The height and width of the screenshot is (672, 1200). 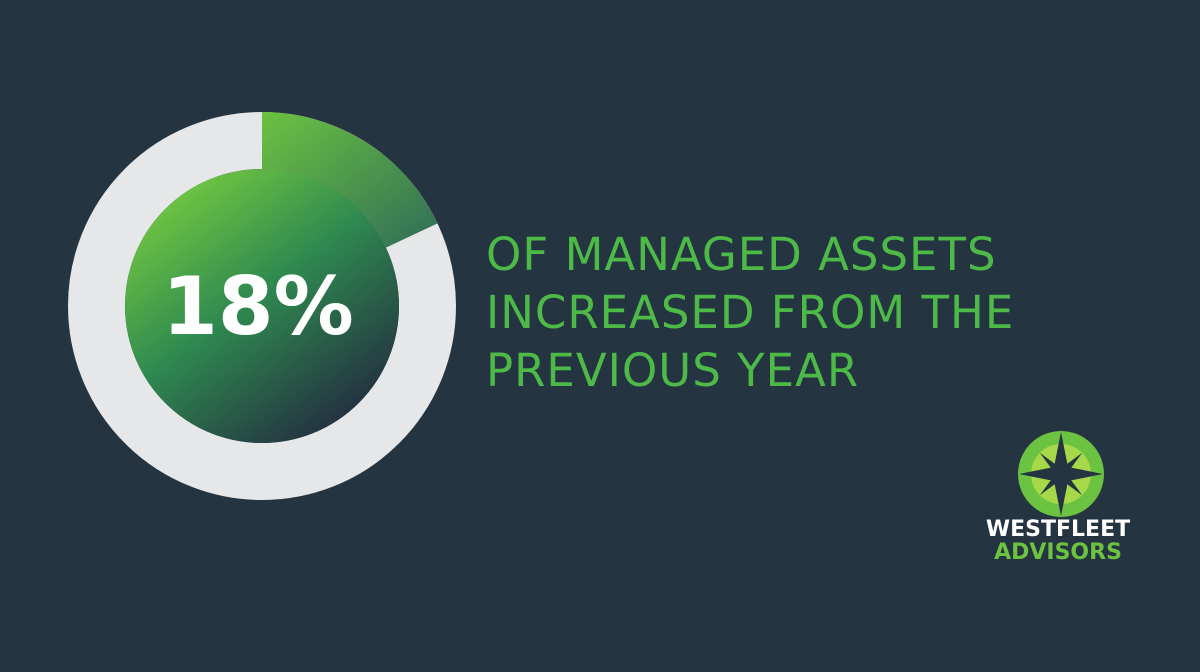 What do you see at coordinates (1058, 498) in the screenshot?
I see `logo: WESTFLEET ADVISORS` at bounding box center [1058, 498].